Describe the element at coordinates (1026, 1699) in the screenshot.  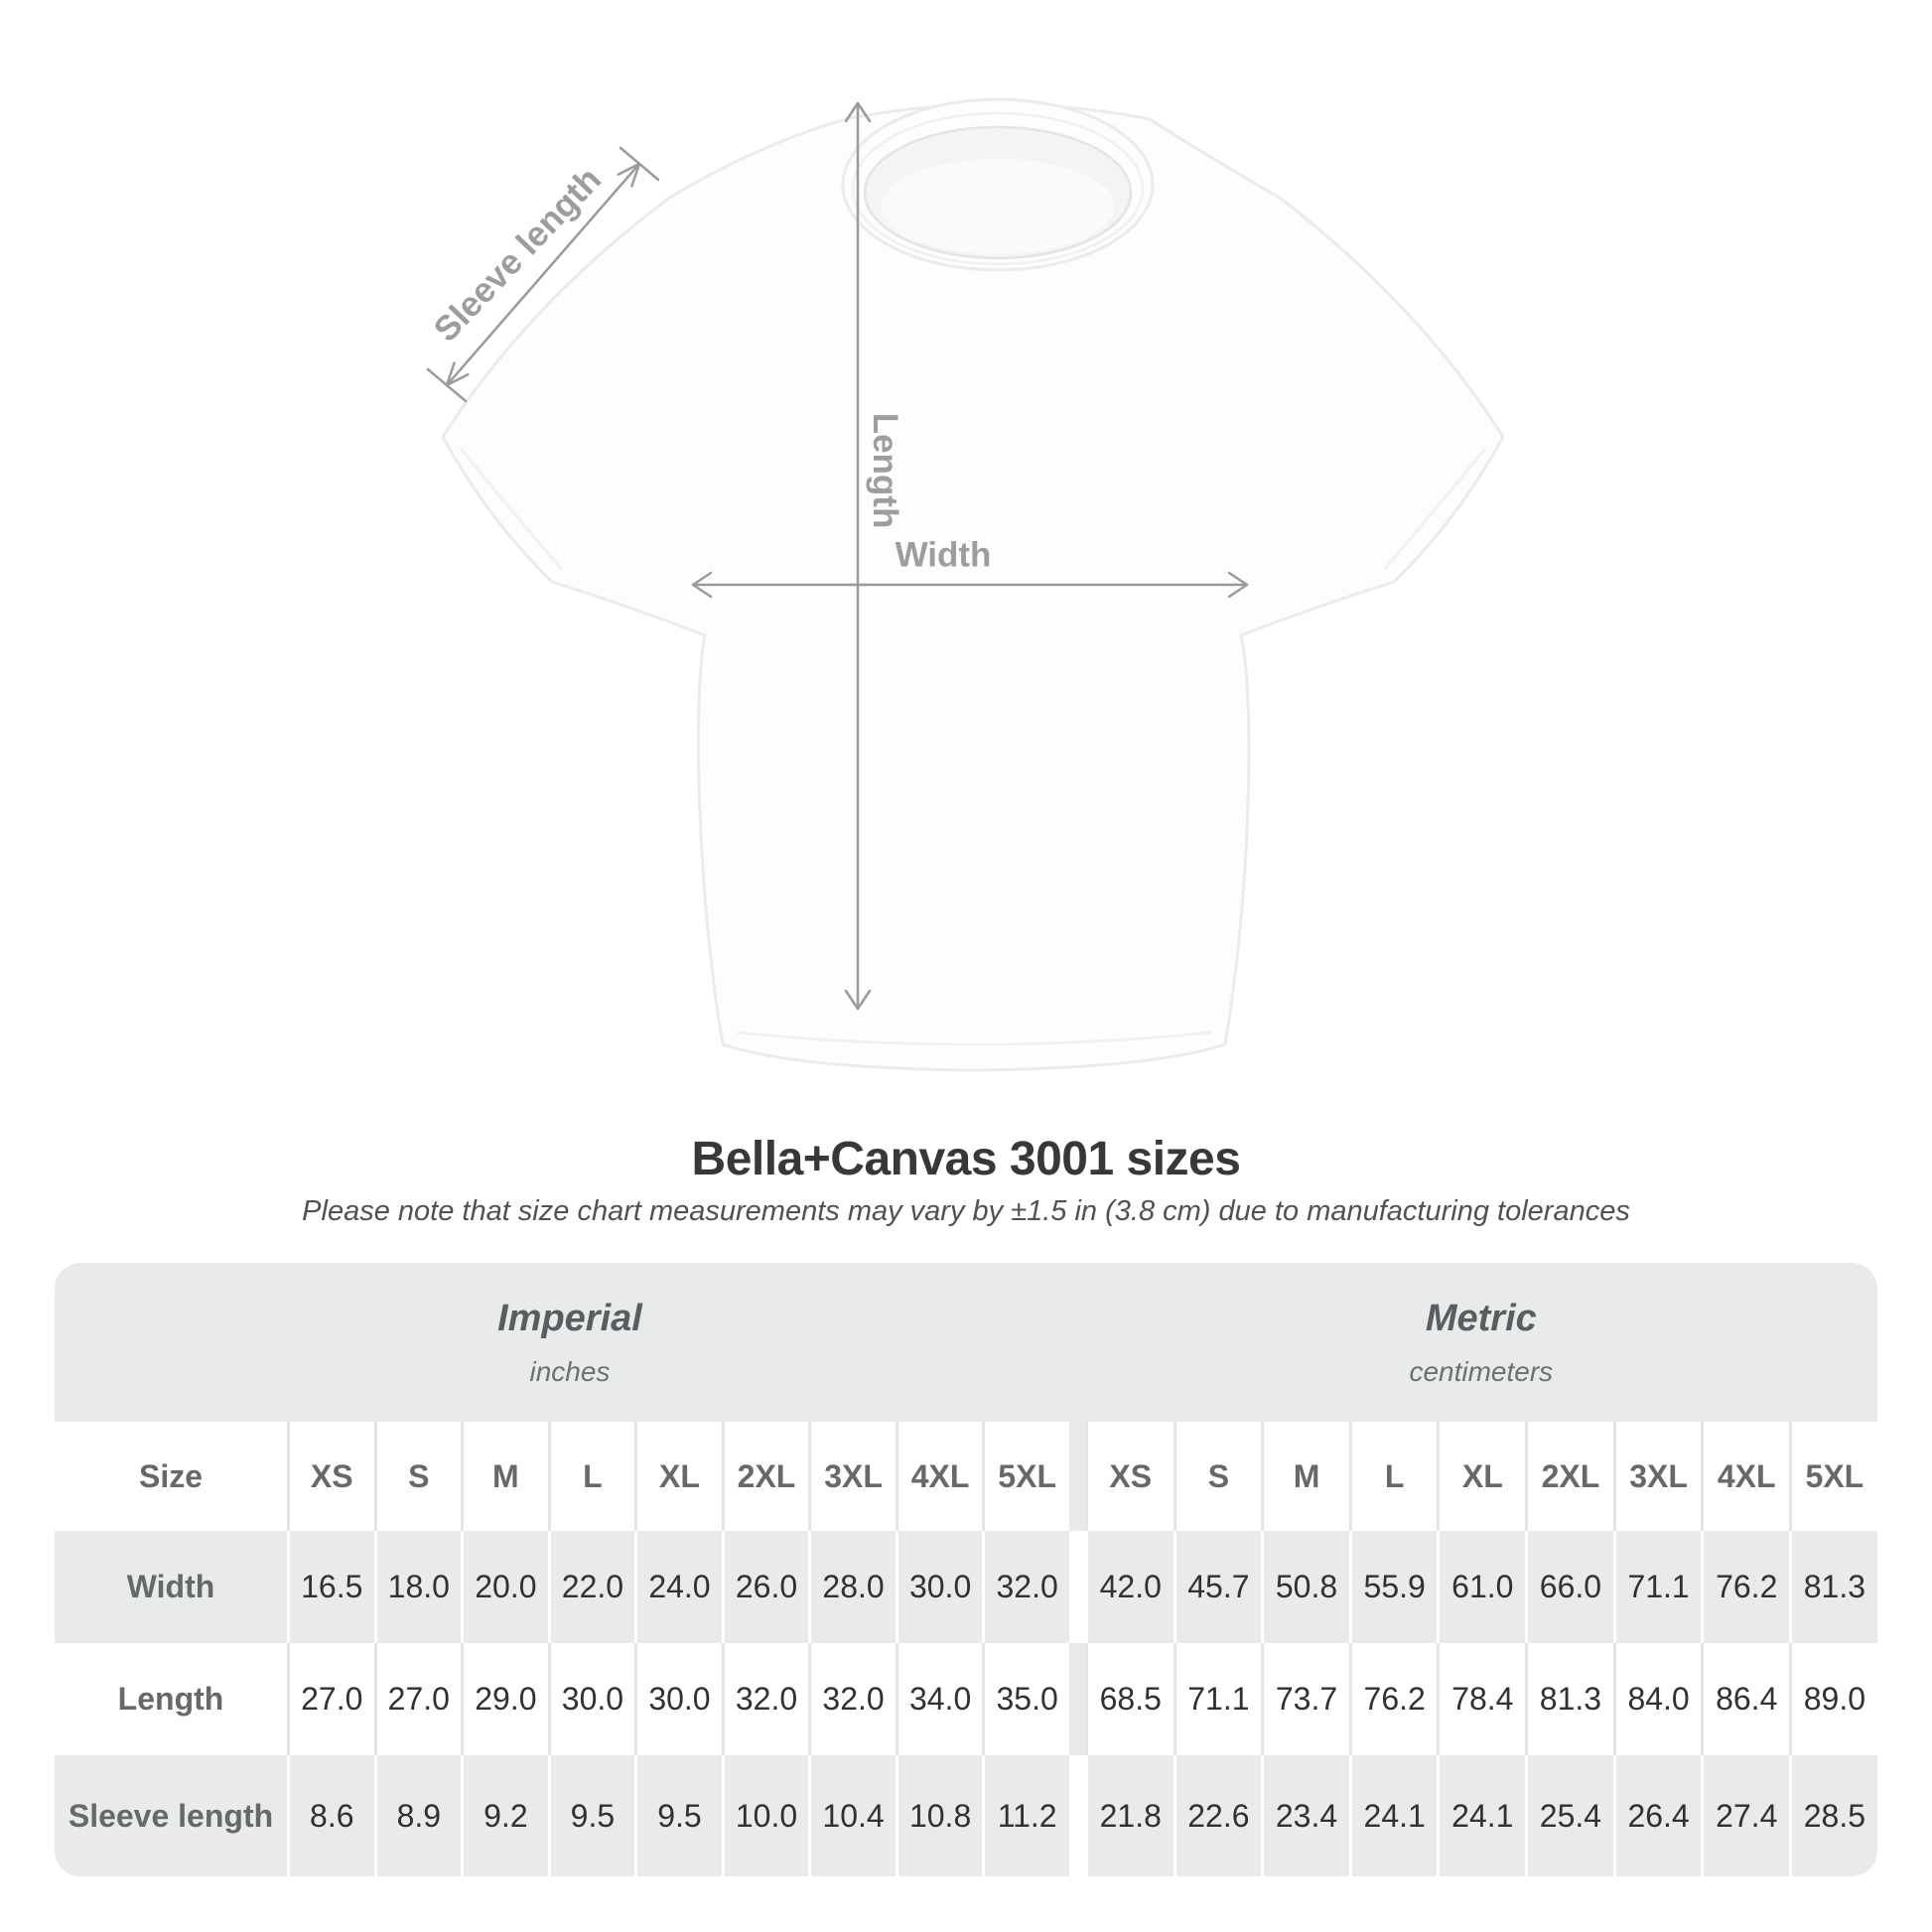
I see `value-cell: 35.0` at that location.